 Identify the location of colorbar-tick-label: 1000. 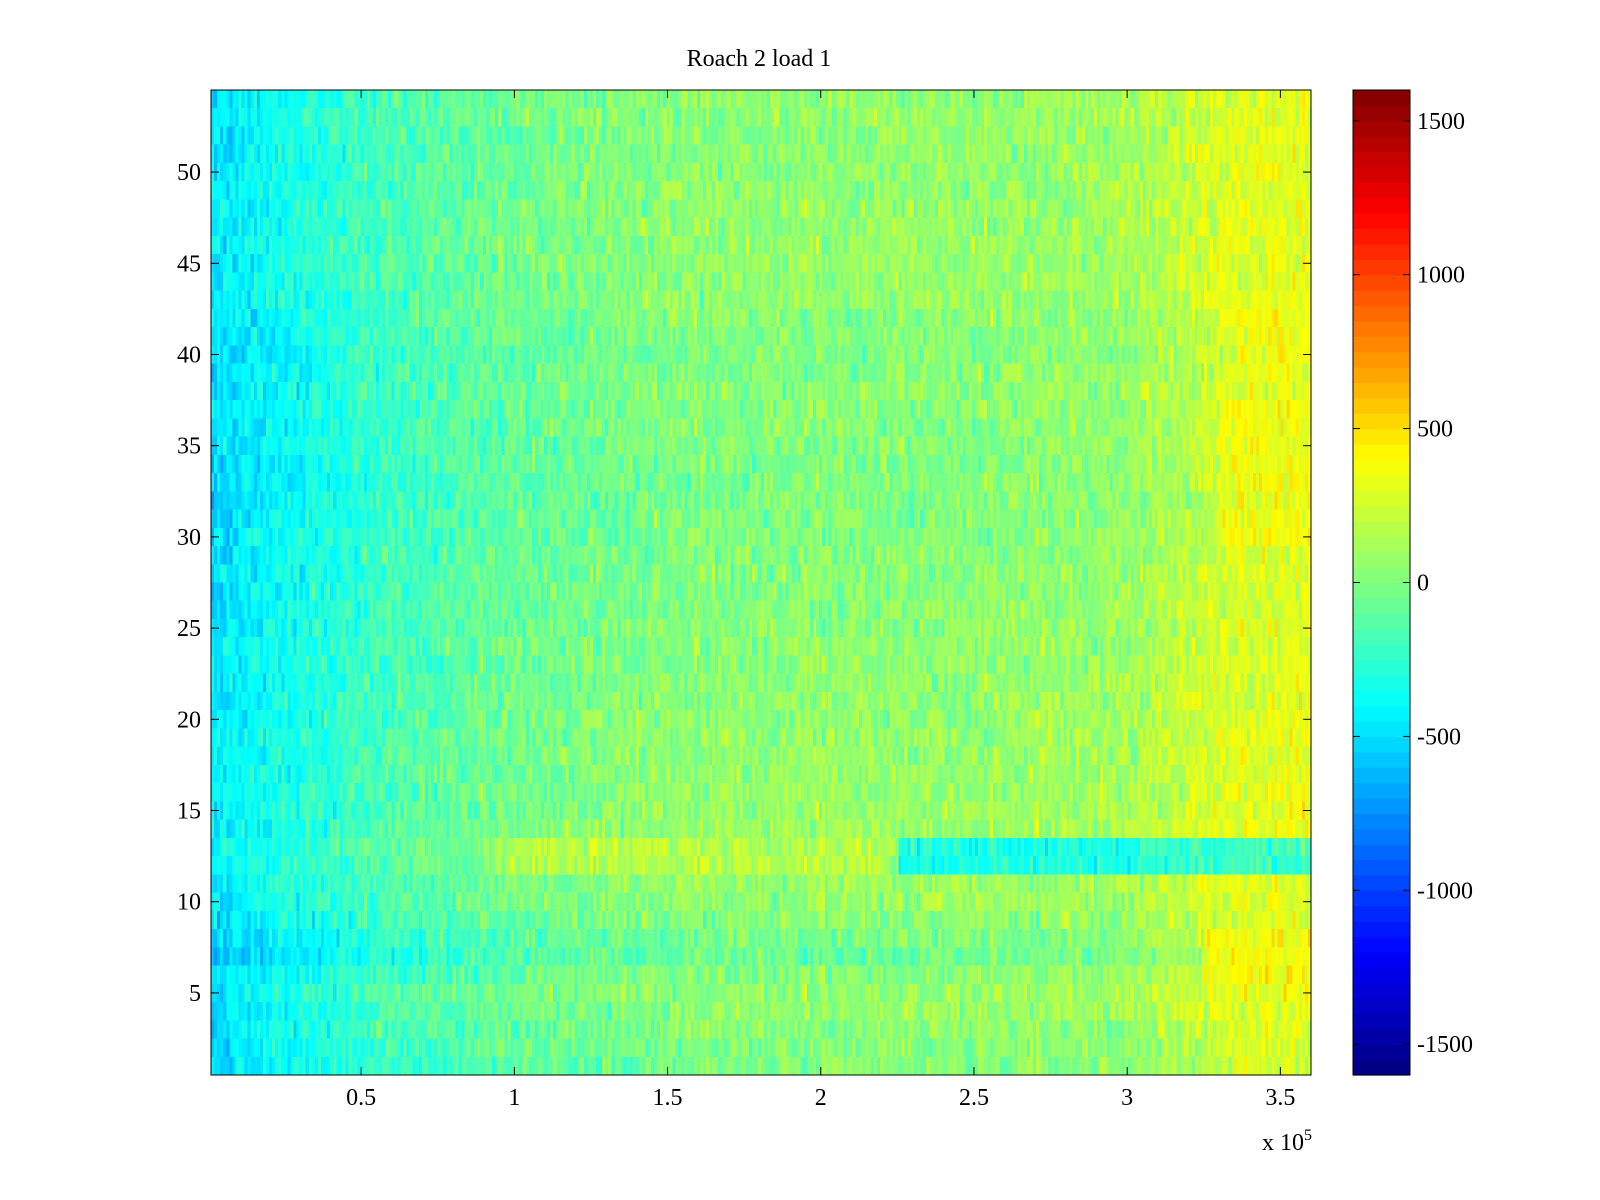
(1441, 276).